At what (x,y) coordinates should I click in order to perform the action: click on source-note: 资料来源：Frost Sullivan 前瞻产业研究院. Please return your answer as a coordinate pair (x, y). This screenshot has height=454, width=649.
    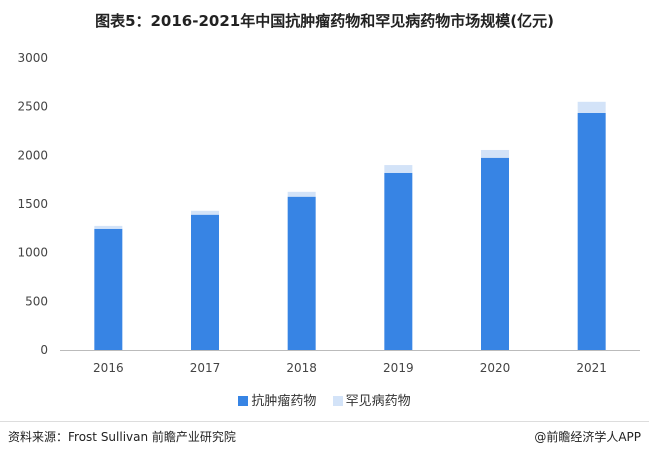
    Looking at the image, I should click on (122, 437).